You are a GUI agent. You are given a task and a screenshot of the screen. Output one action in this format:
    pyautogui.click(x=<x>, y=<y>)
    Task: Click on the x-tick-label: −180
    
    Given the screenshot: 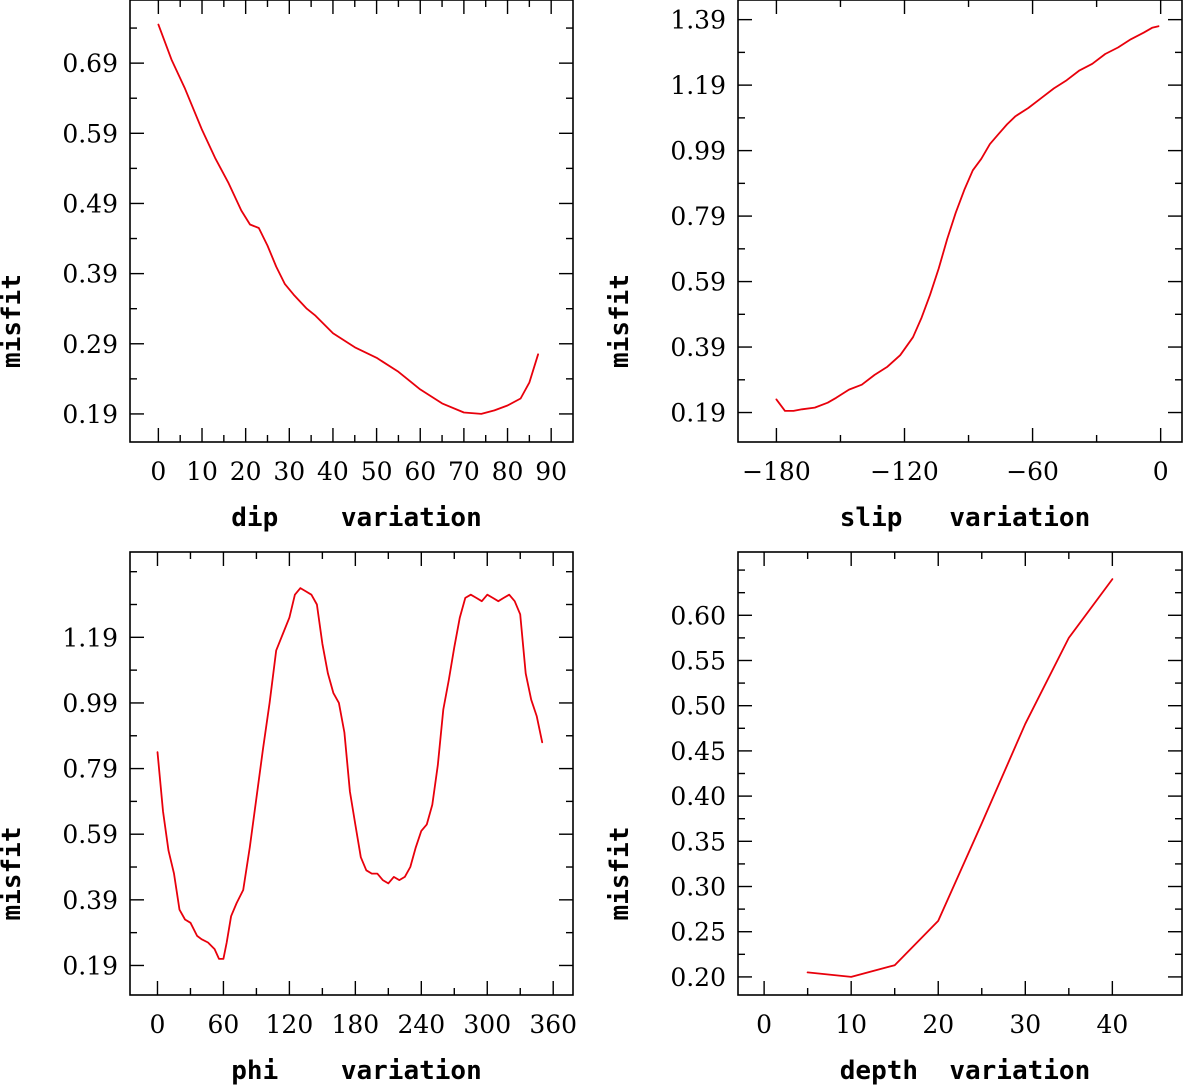 What is the action you would take?
    pyautogui.click(x=776, y=471)
    